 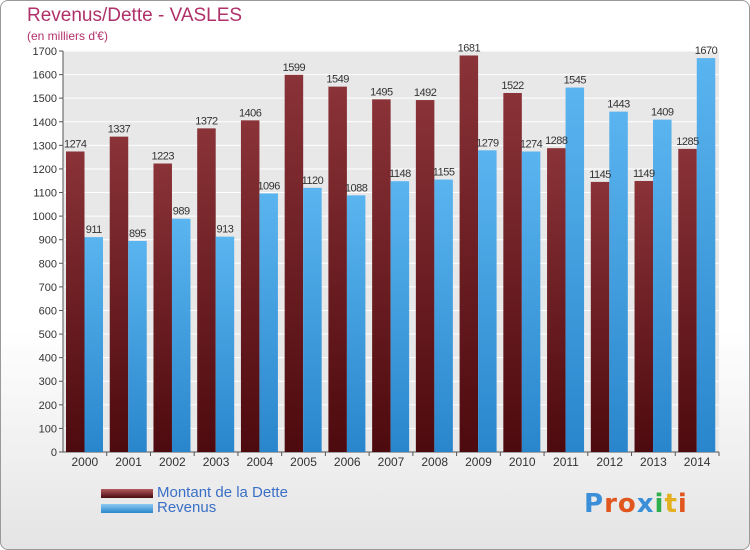 I want to click on logo-letter: x, so click(x=645, y=504).